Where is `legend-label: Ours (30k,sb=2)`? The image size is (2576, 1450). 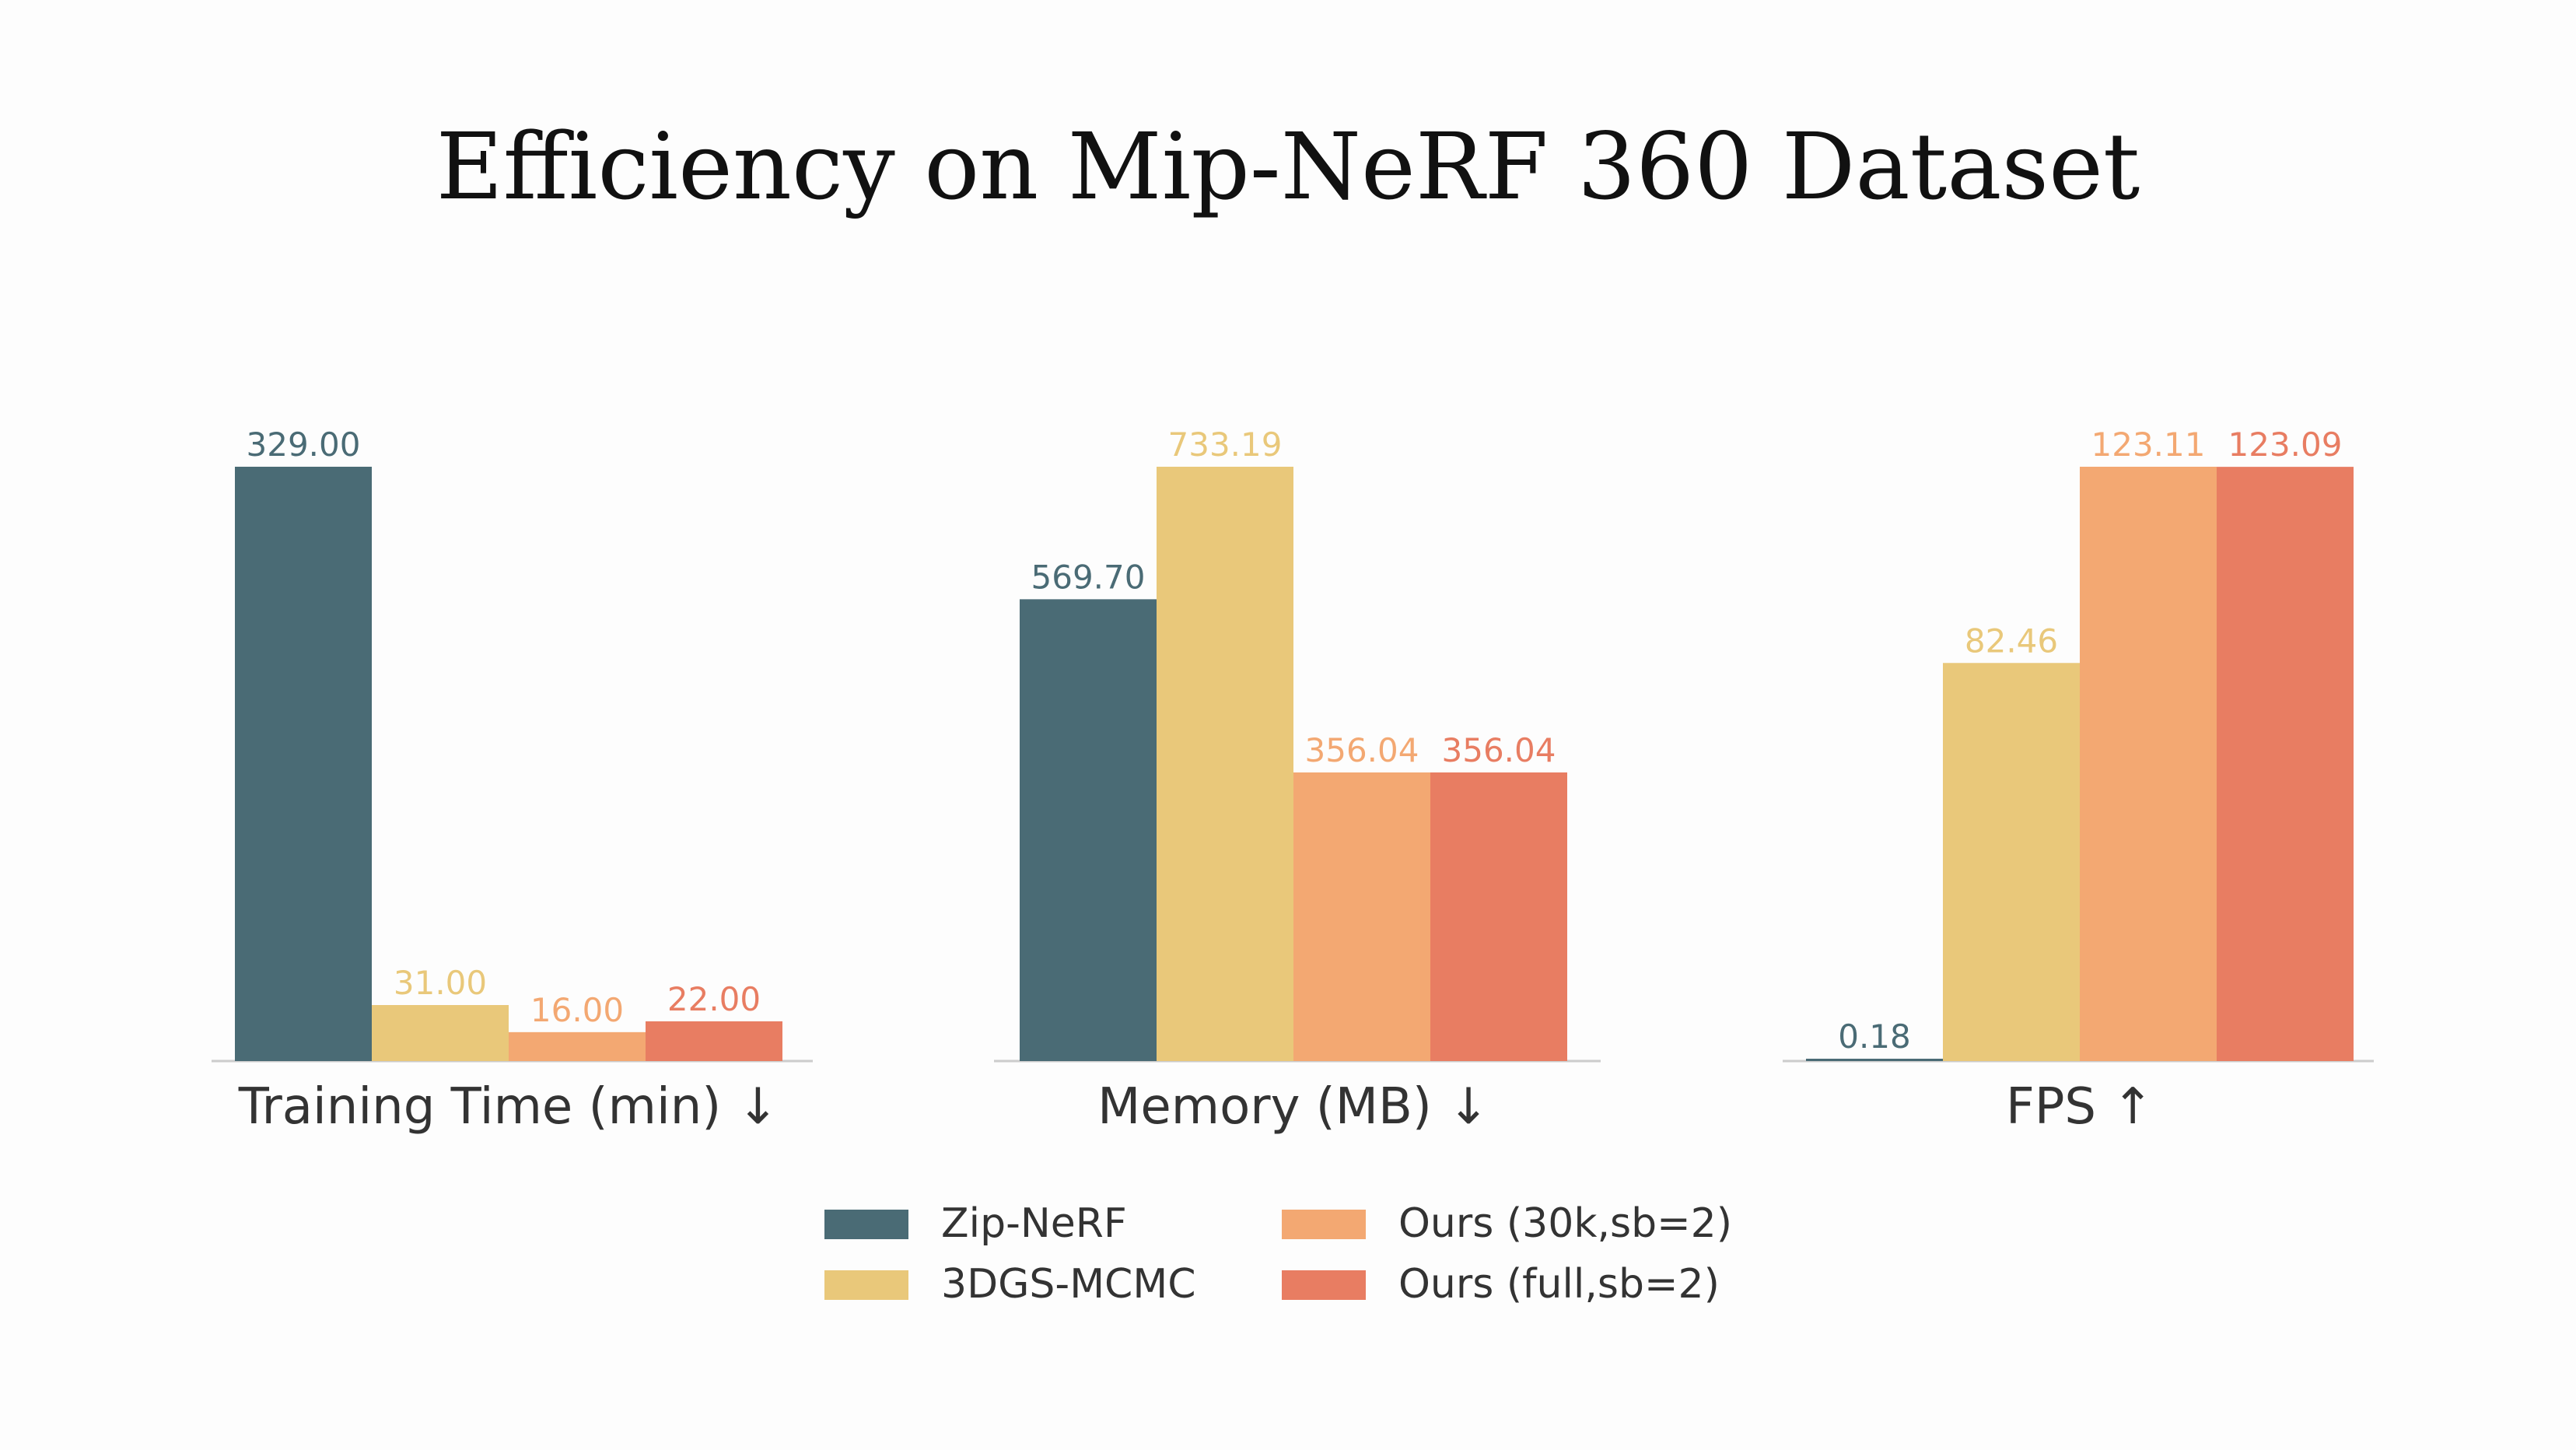 legend-label: Ours (30k,sb=2) is located at coordinates (1565, 1223).